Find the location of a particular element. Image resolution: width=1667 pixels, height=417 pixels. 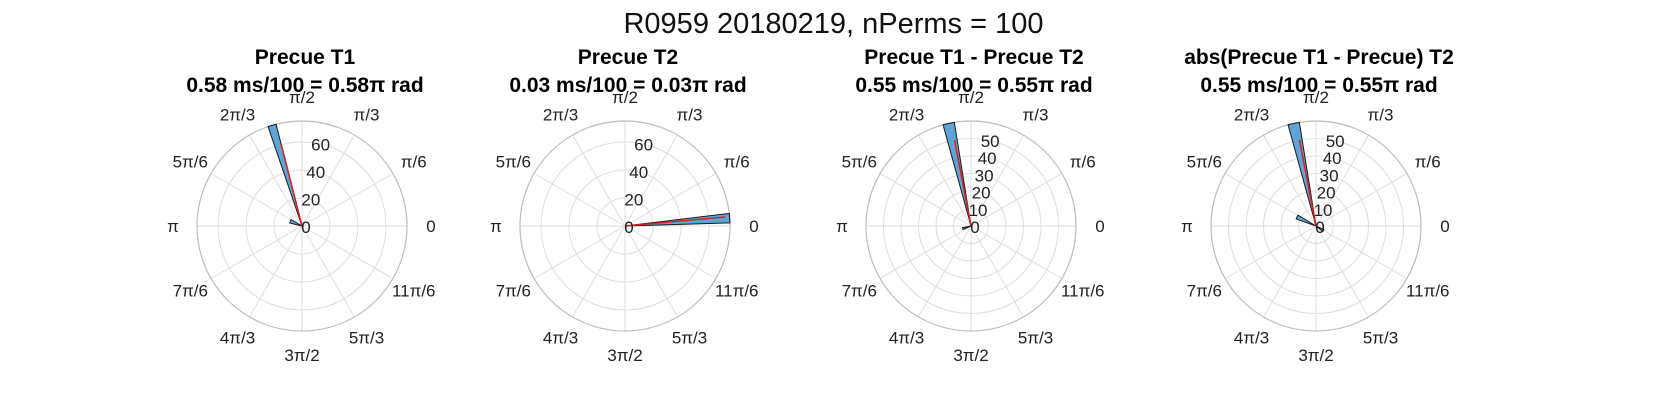

angle-label: 5π/3 is located at coordinates (366, 338).